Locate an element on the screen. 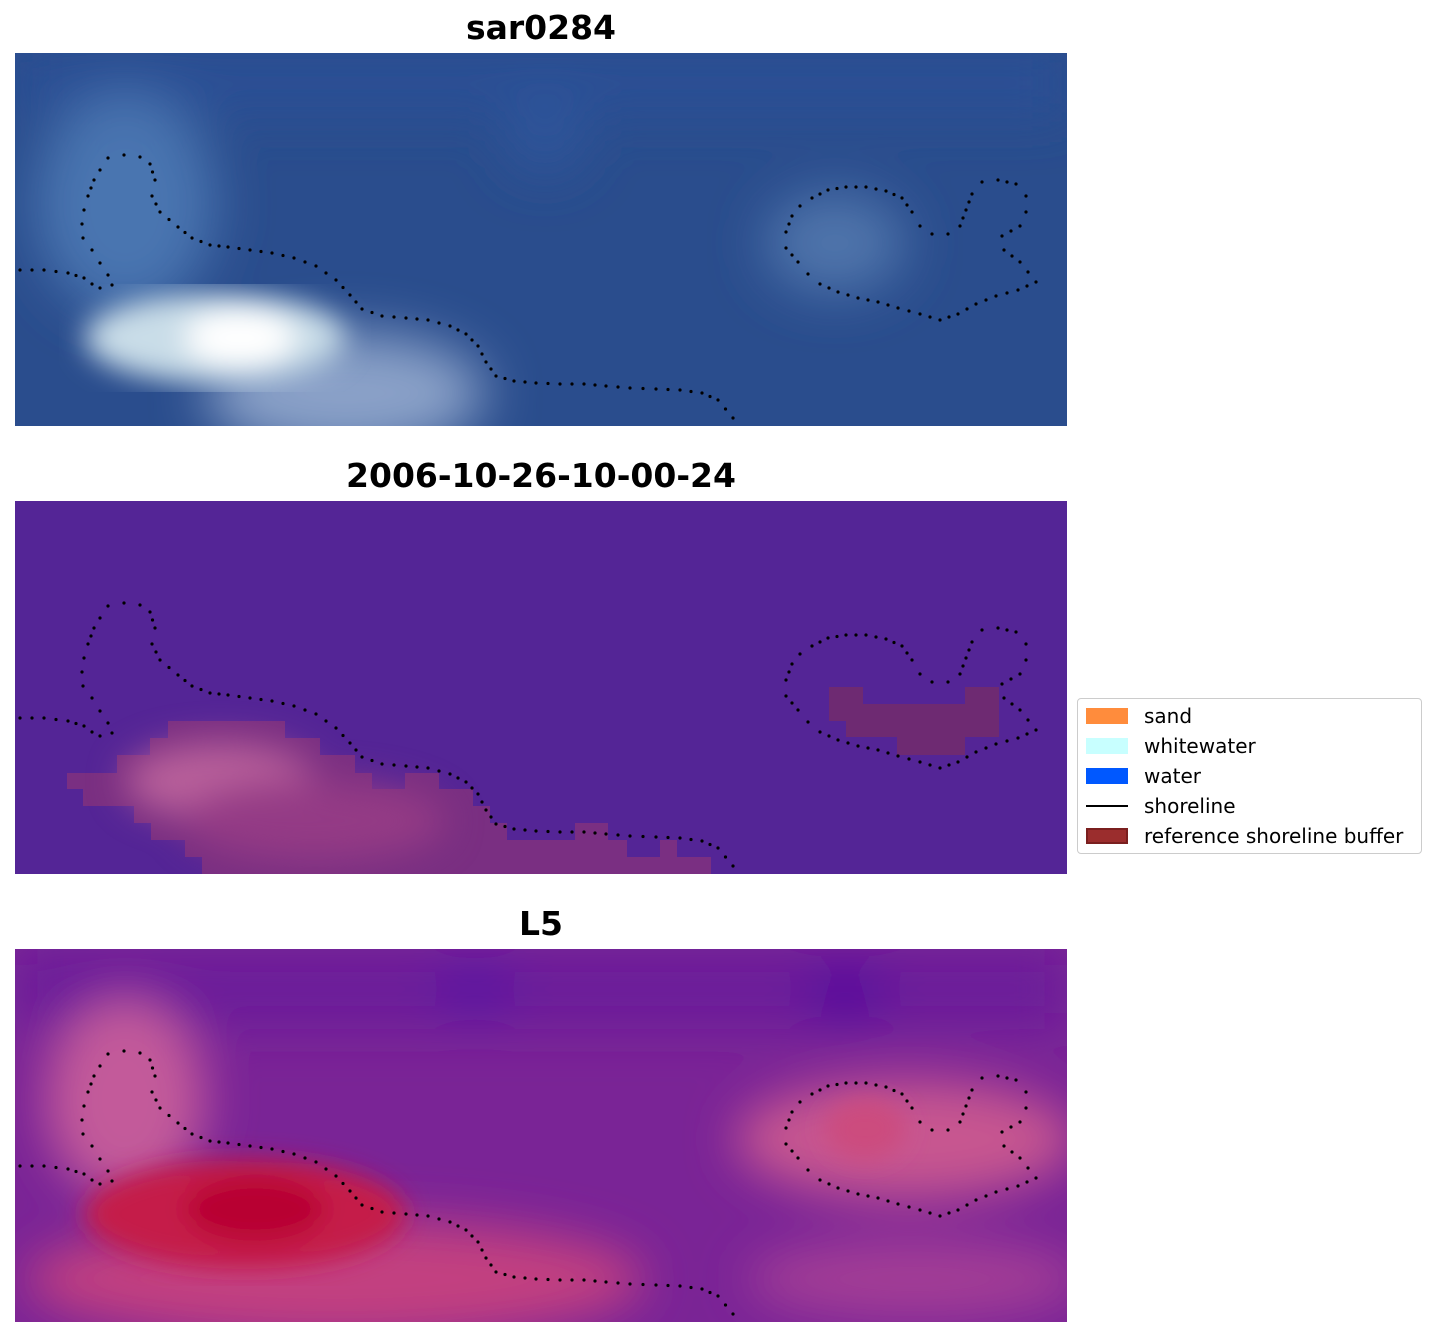 The width and height of the screenshot is (1438, 1337). legend-item-sand: sand is located at coordinates (1139, 716).